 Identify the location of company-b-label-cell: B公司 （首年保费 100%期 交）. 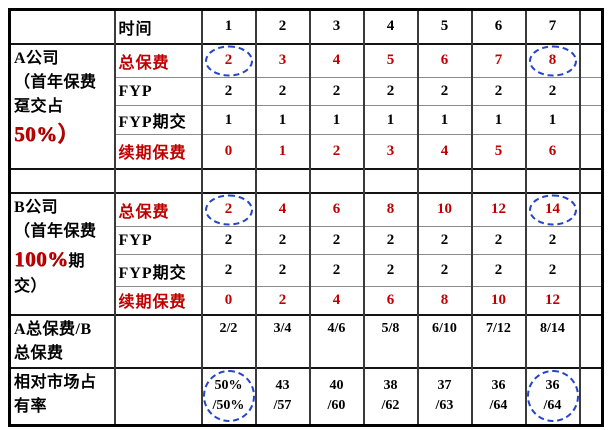
(61, 253).